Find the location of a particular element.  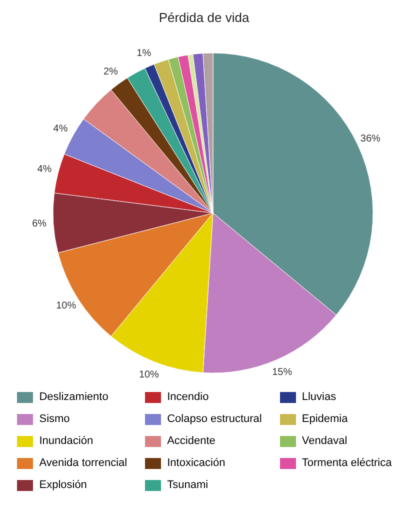

data-label: 6% is located at coordinates (39, 224).